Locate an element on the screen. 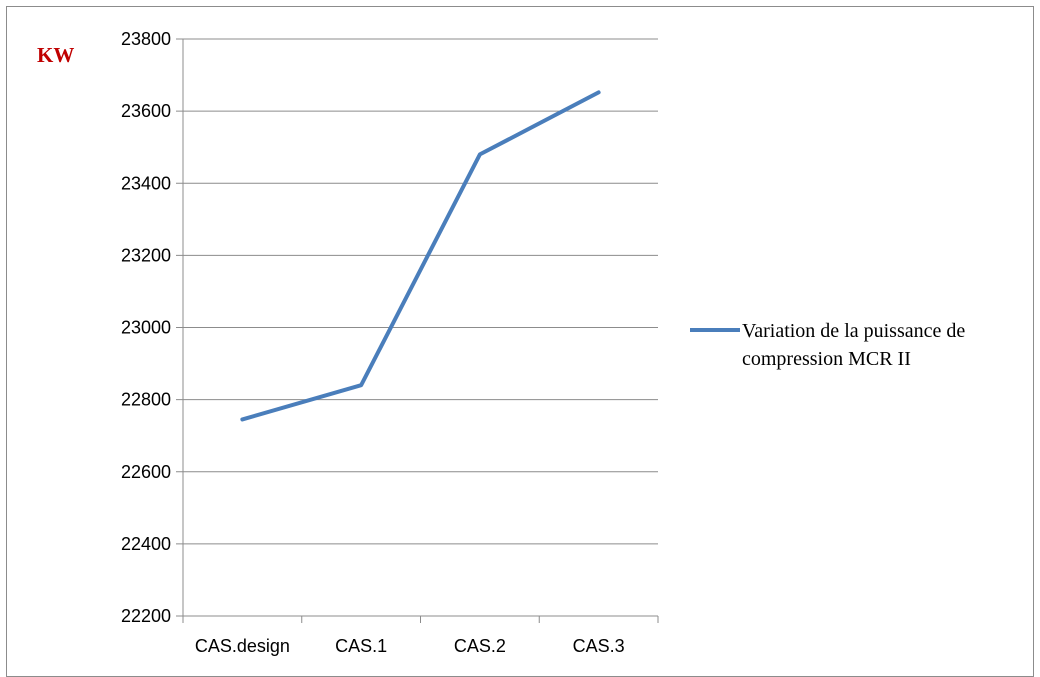 The width and height of the screenshot is (1040, 677). legend-label: Variation de la puissance de is located at coordinates (853, 331).